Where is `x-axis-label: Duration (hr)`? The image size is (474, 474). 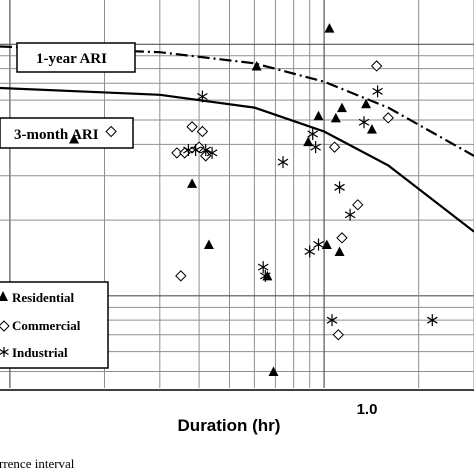
x-axis-label: Duration (hr) is located at coordinates (229, 425).